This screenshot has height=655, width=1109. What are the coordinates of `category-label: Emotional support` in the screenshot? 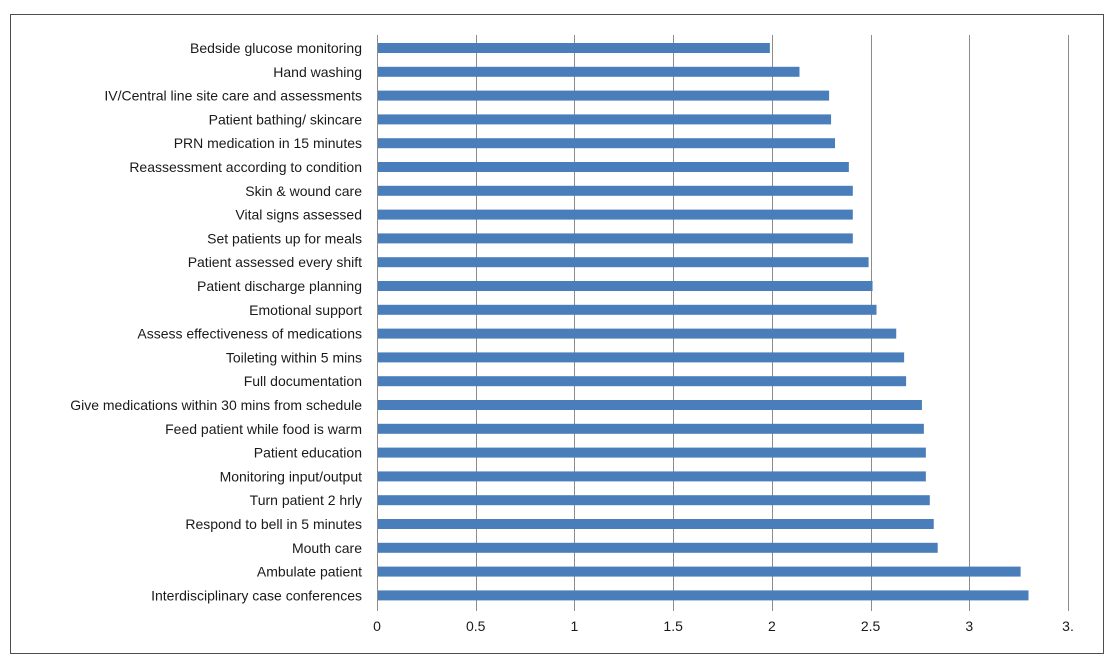 It's located at (305, 310).